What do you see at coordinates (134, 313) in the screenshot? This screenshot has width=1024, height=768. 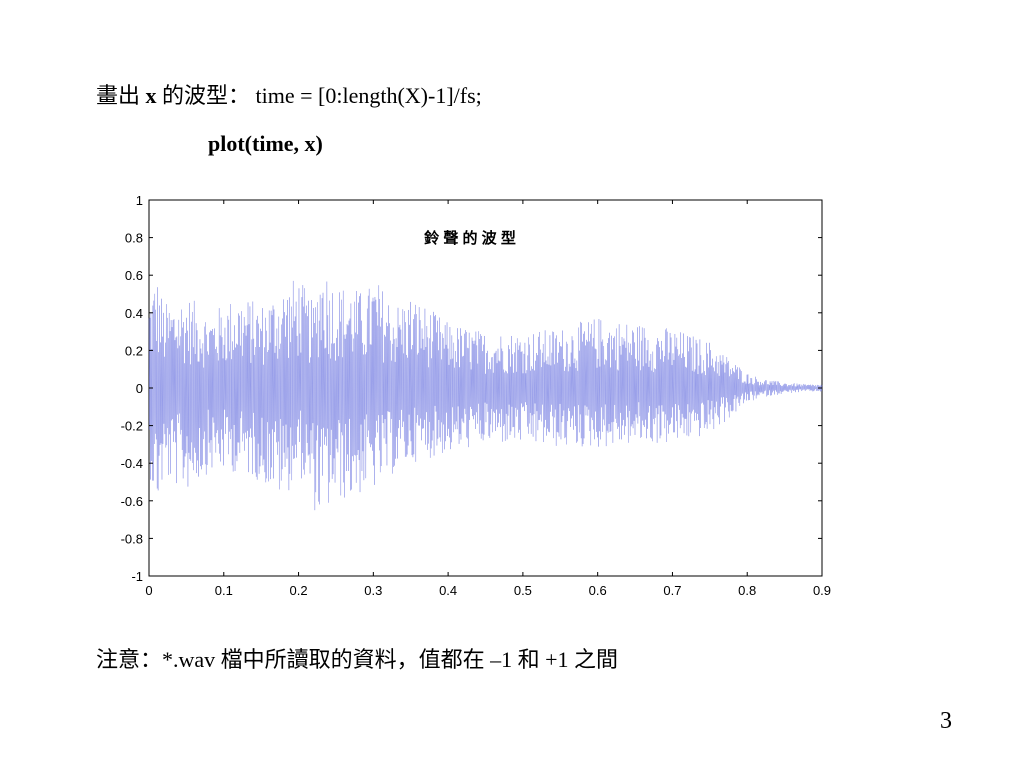 I see `y-tick-label: 0.4` at bounding box center [134, 313].